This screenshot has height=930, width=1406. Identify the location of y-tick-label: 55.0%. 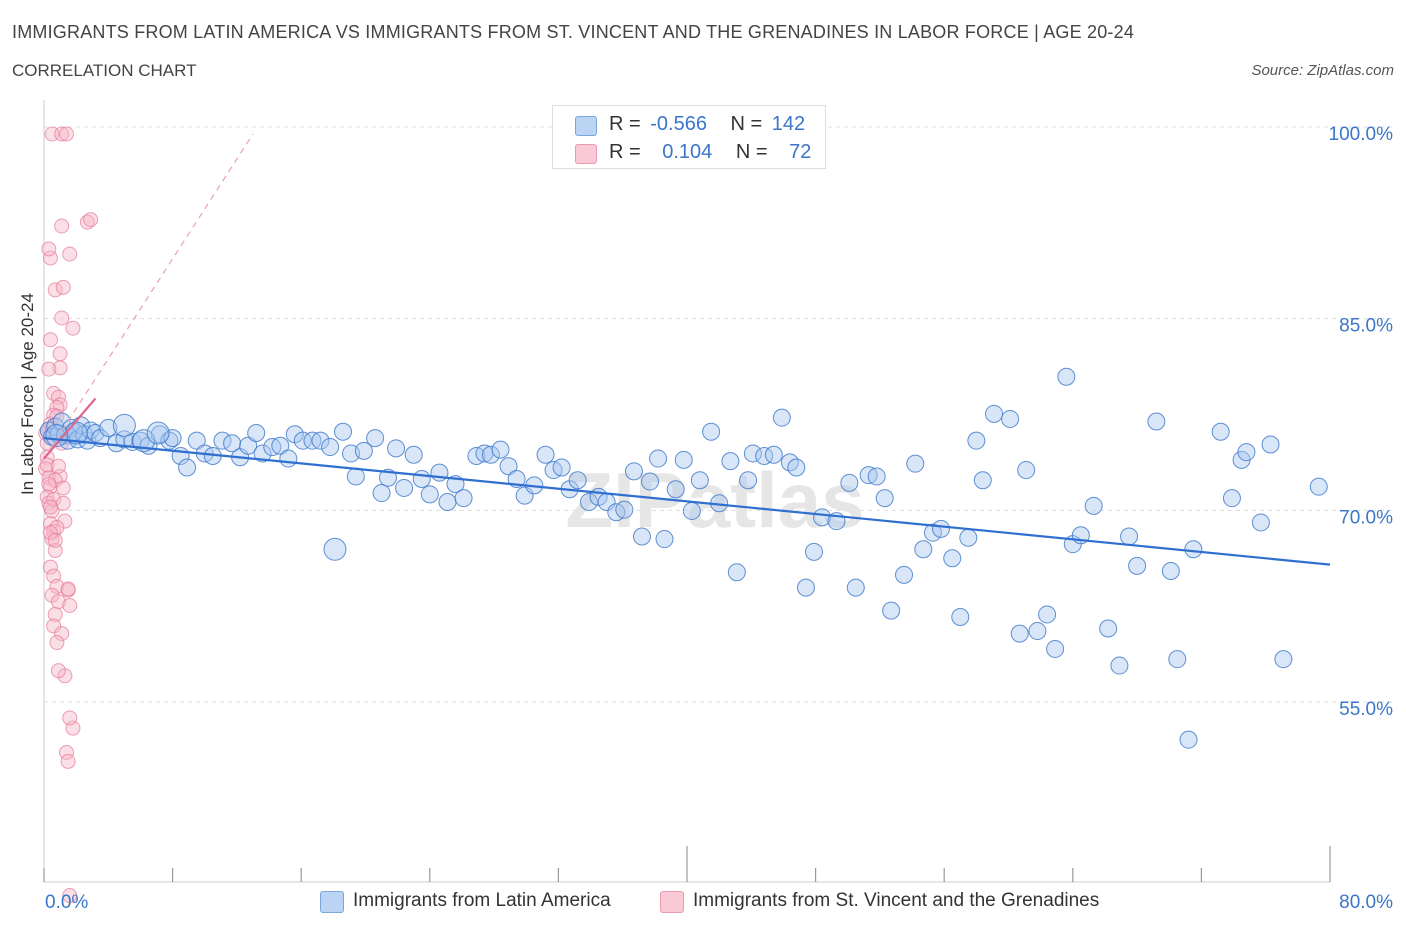
(1366, 709).